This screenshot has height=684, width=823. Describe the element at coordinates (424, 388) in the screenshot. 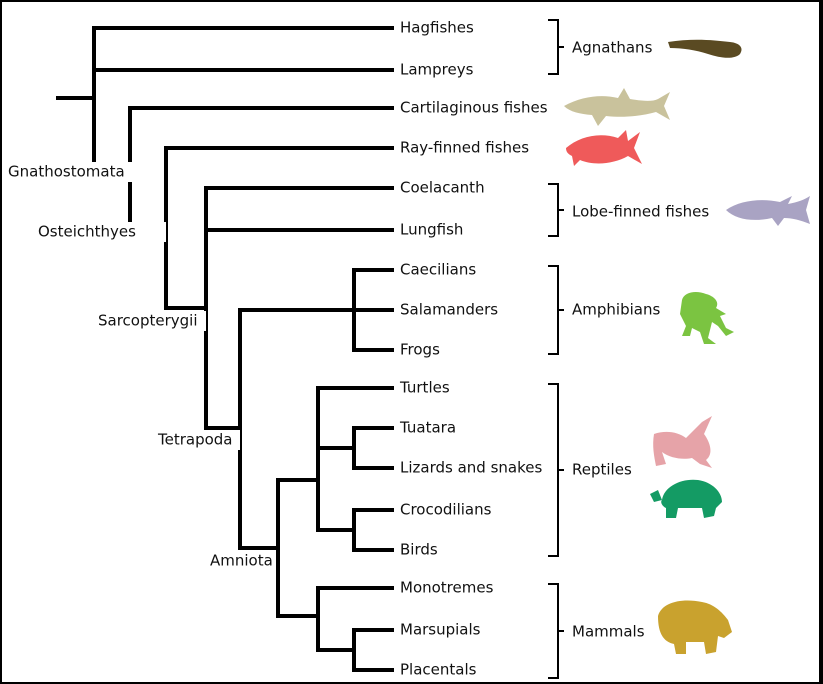

I see `taxon-label: Turtles` at that location.